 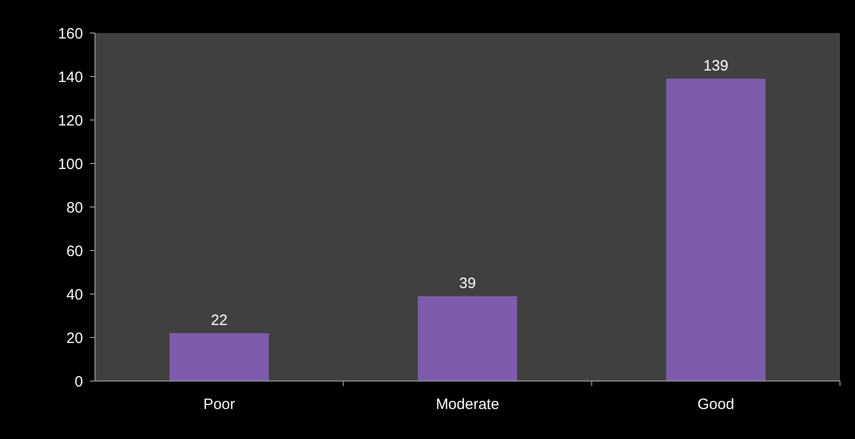 I want to click on y-tick-label: 0, so click(x=78, y=381).